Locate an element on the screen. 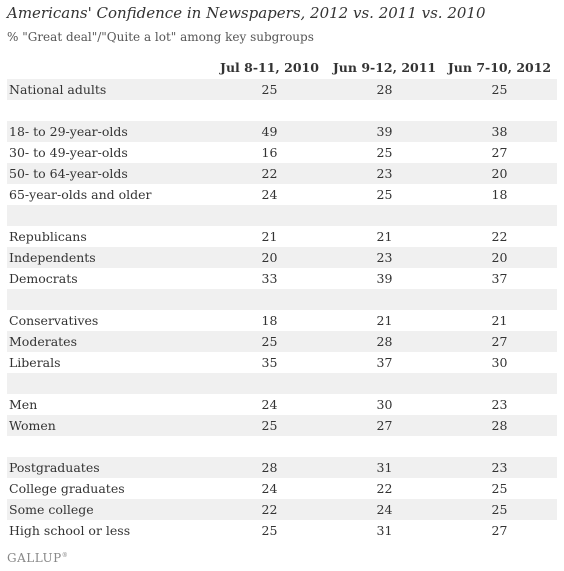  cell-value: 30 is located at coordinates (499, 362).